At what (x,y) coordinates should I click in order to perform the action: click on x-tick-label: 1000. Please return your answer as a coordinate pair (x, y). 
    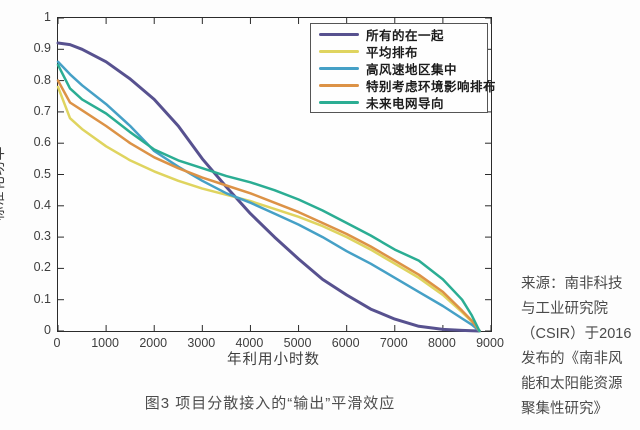
    Looking at the image, I should click on (105, 343).